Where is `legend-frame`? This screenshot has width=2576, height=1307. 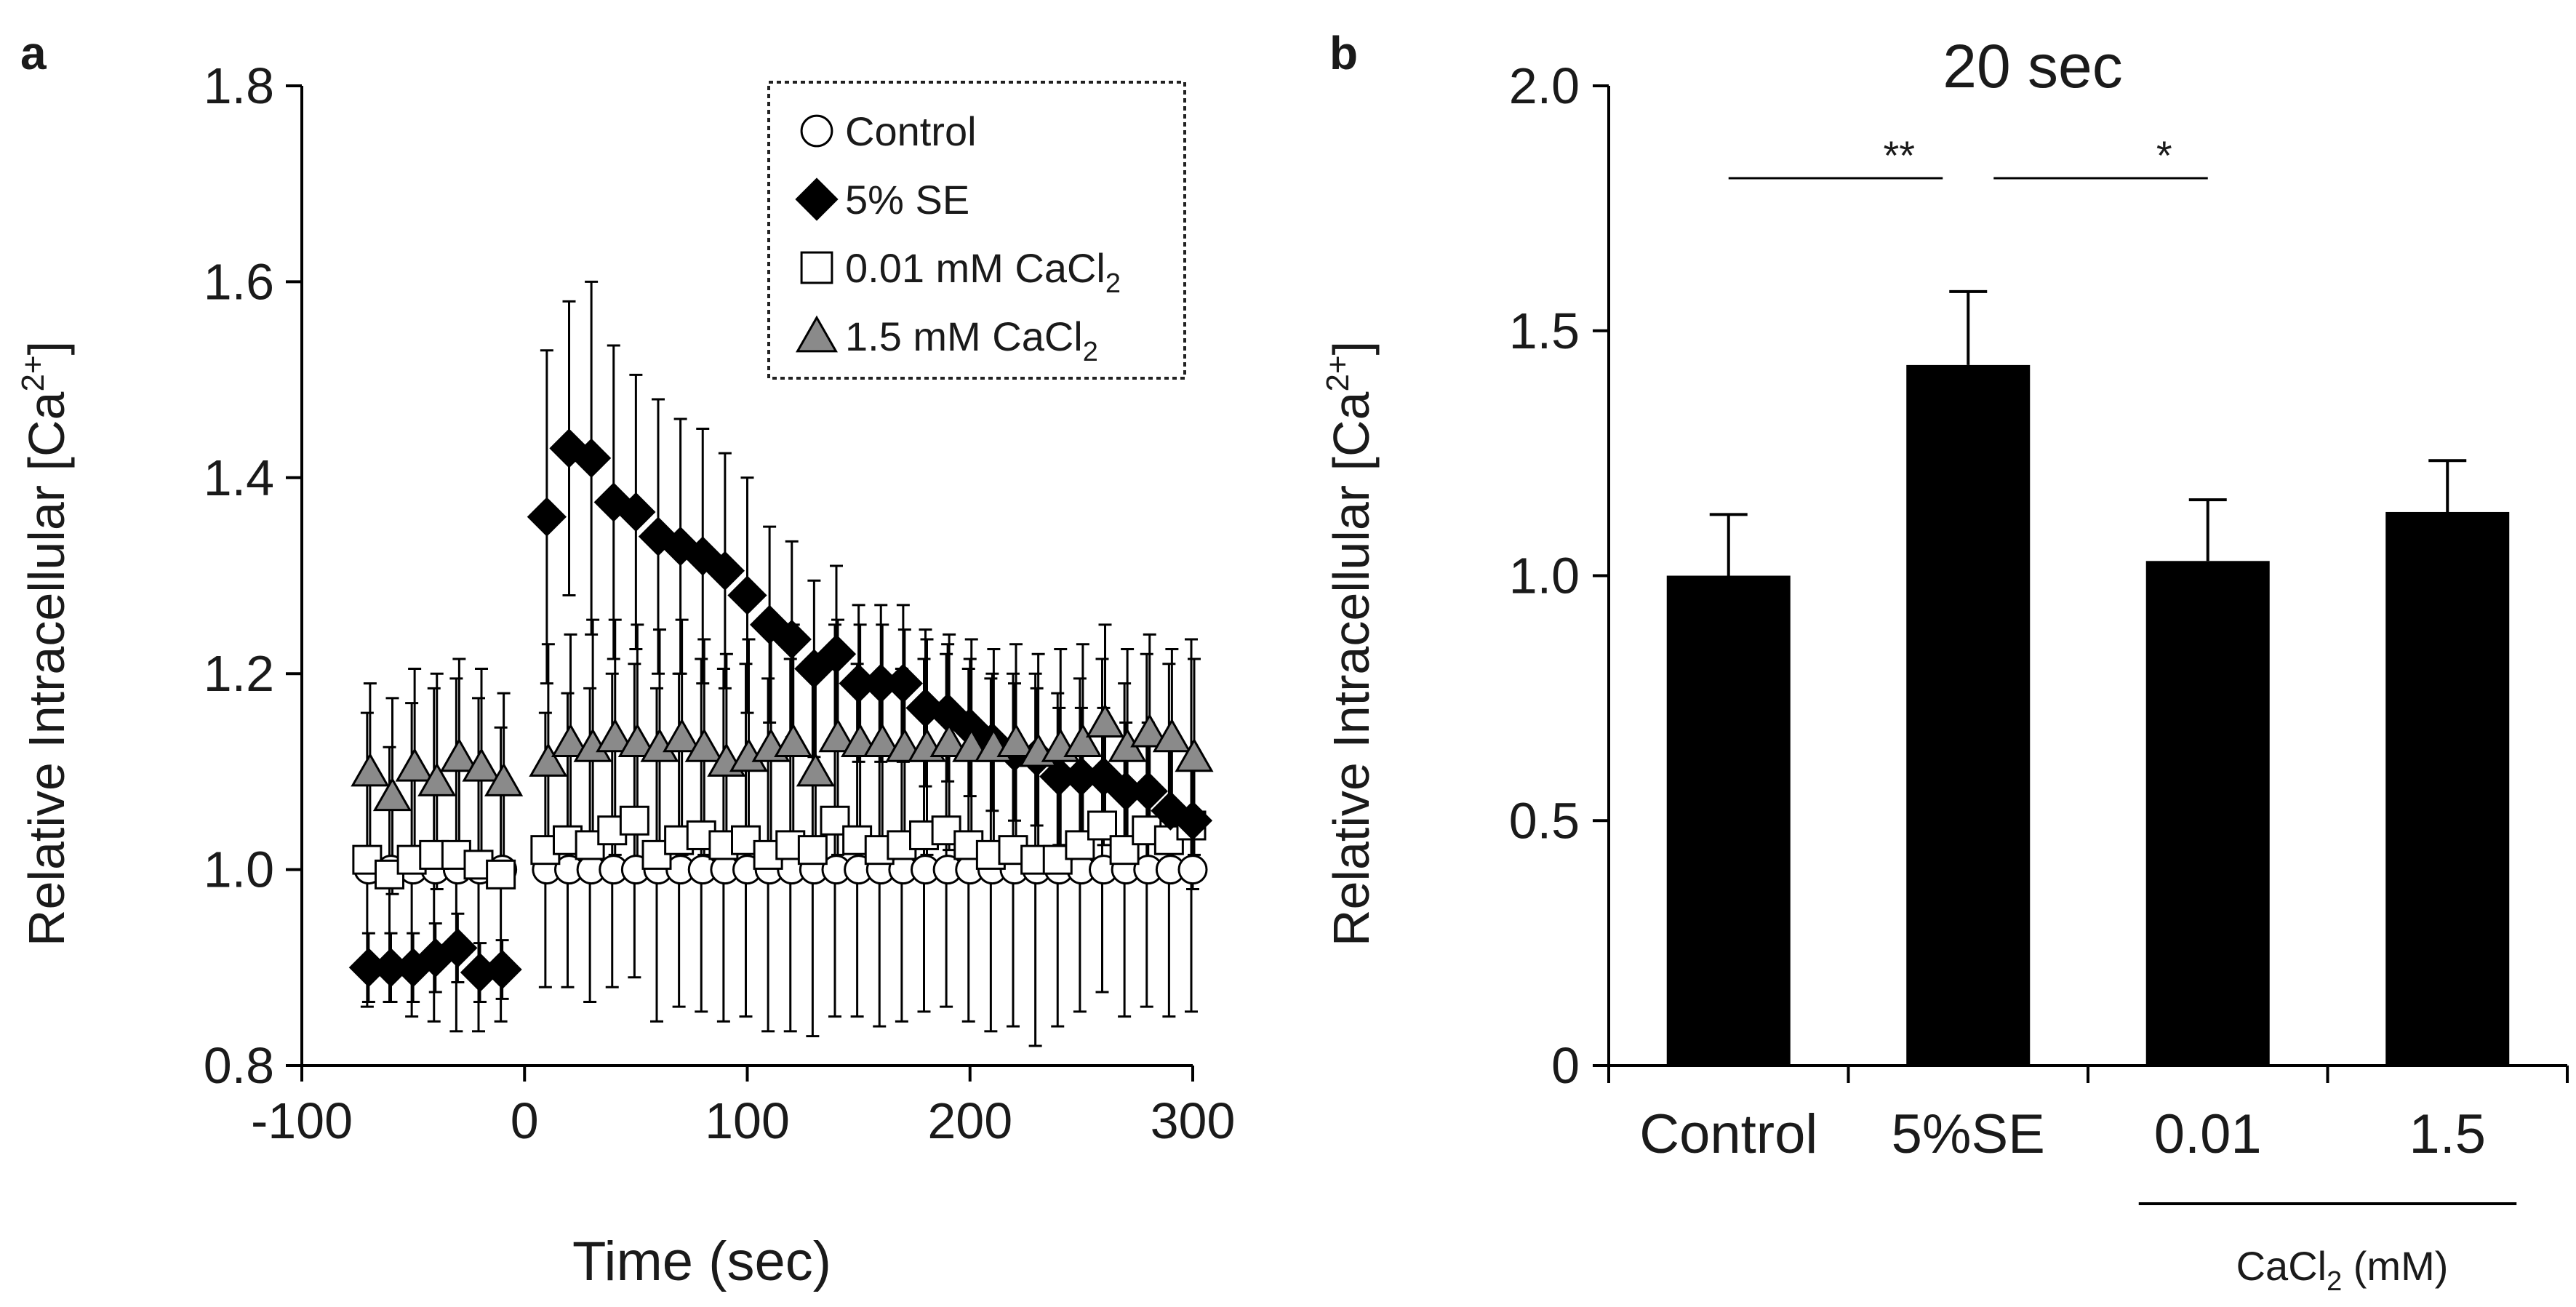
legend-frame is located at coordinates (976, 230).